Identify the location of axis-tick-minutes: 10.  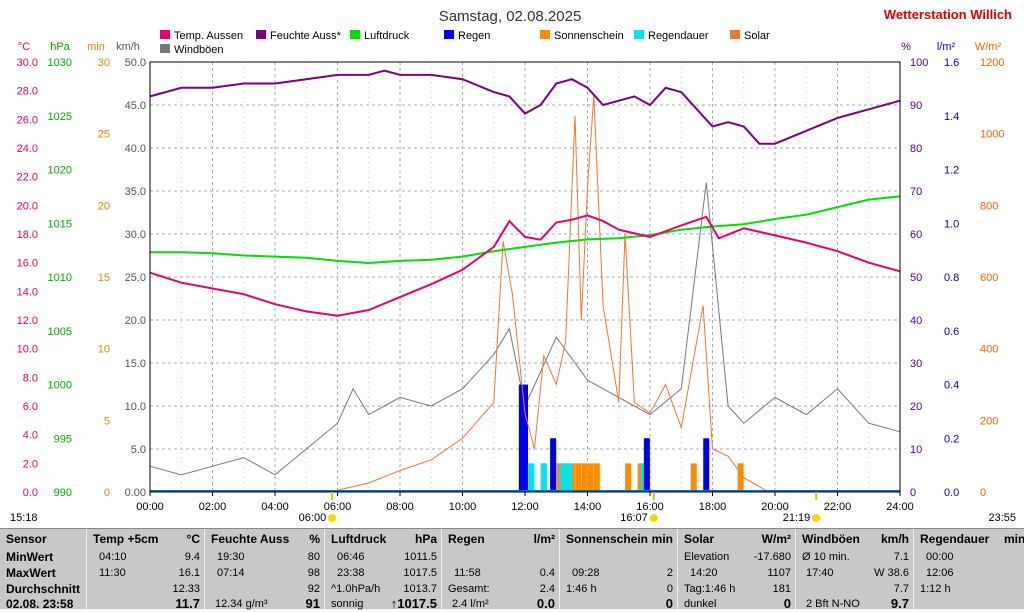
(104, 350).